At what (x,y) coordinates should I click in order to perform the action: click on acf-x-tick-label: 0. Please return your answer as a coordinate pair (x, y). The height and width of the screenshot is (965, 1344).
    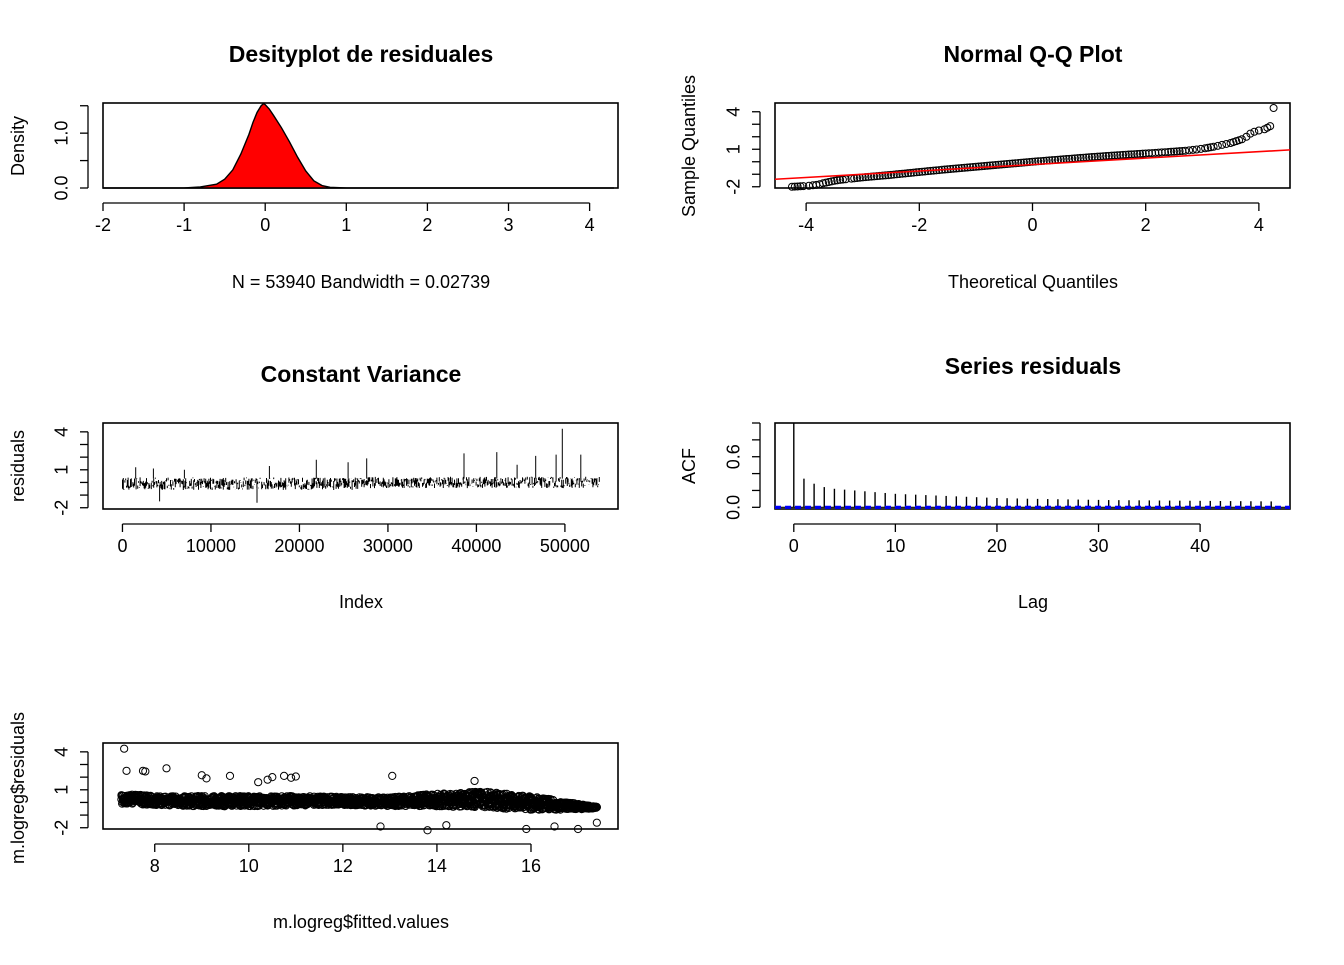
    Looking at the image, I should click on (794, 546).